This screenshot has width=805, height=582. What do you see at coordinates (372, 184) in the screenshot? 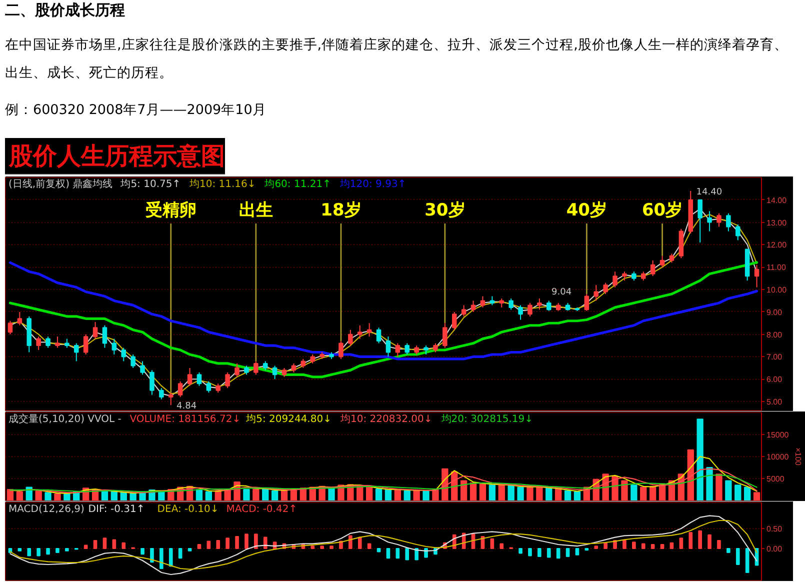
I see `text: 均120: 9.93↑` at bounding box center [372, 184].